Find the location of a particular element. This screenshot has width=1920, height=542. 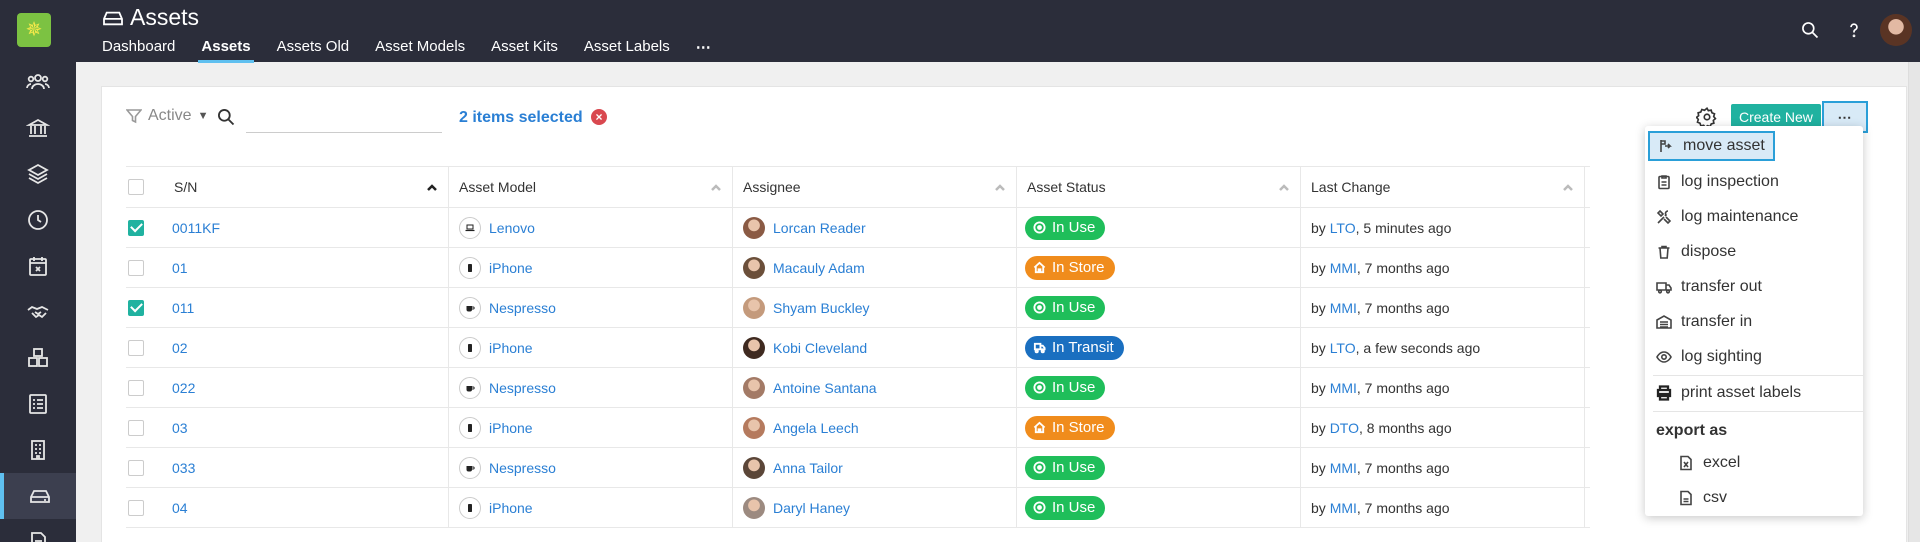

tab-asset-labels: Asset Labels is located at coordinates (626, 46).